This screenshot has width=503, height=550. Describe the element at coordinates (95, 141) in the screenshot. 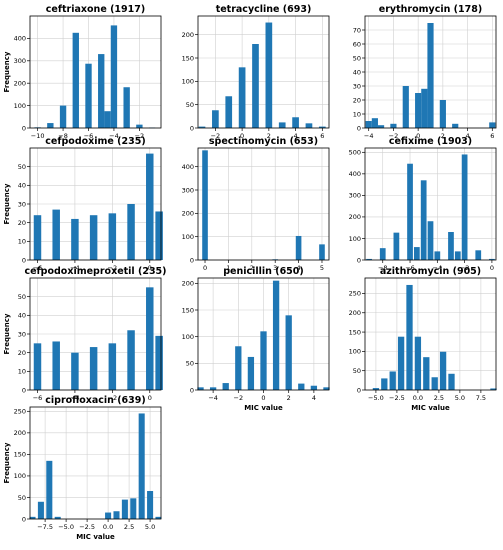

I see `panel-title: cefpodoxime (235)` at that location.